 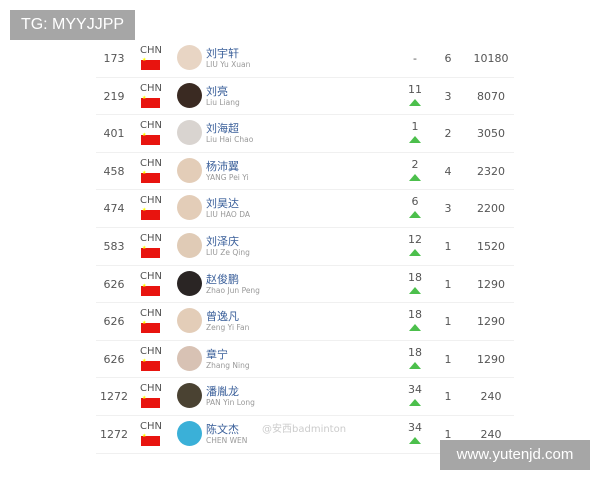 What do you see at coordinates (114, 96) in the screenshot?
I see `rank: 219` at bounding box center [114, 96].